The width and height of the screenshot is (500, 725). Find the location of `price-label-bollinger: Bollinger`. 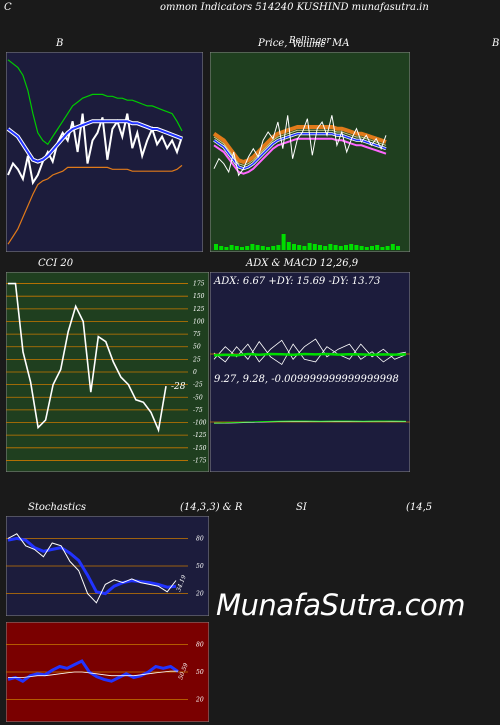

price-label-bollinger: Bollinger is located at coordinates (310, 41).